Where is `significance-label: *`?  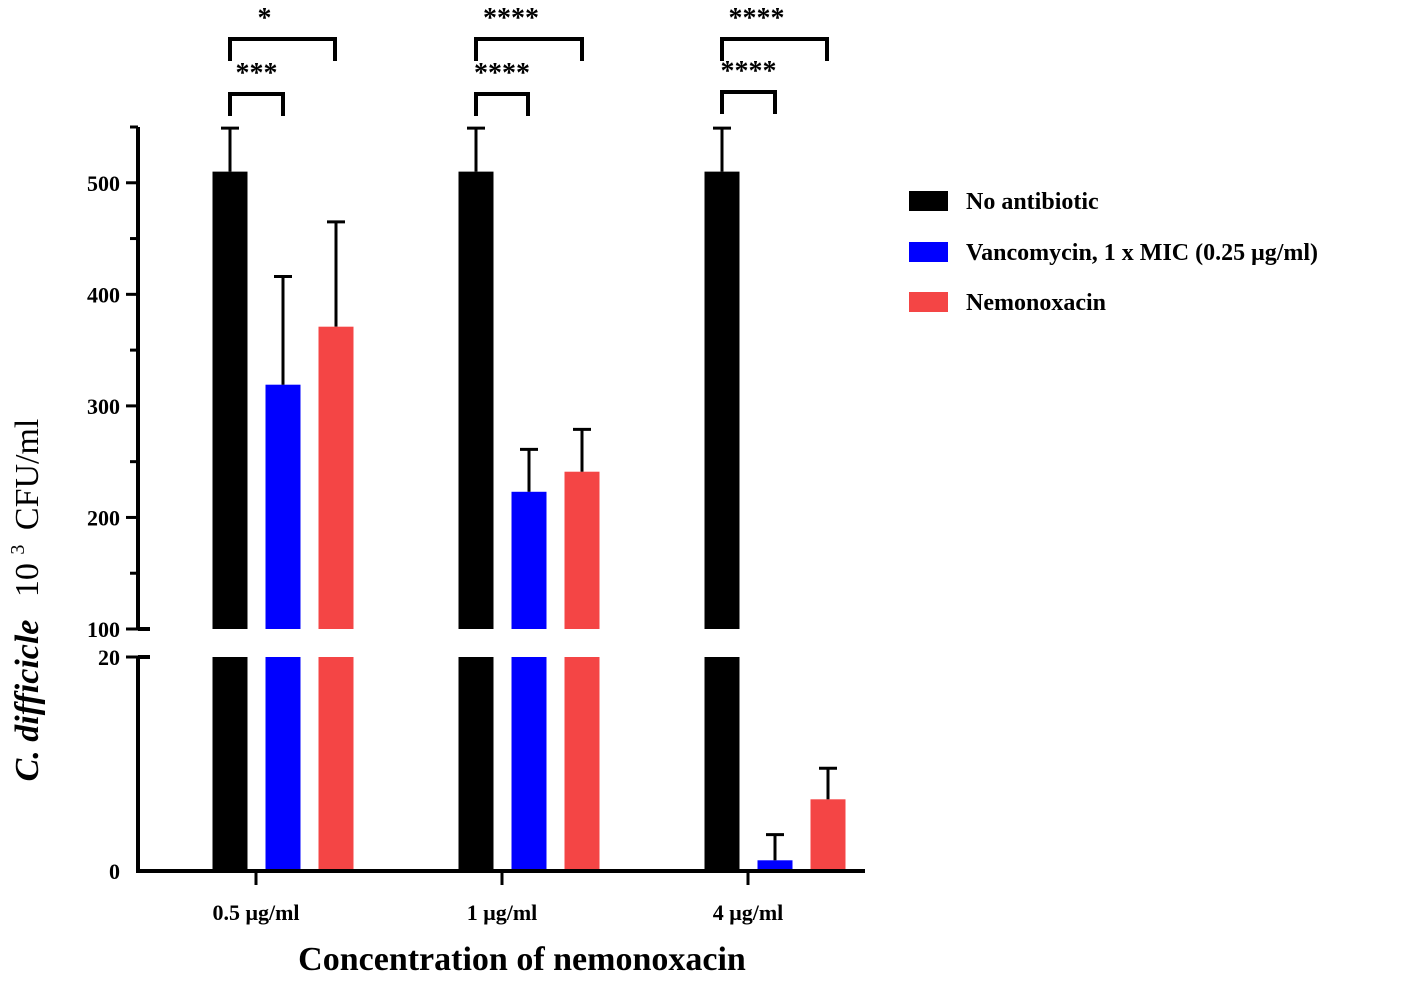 significance-label: * is located at coordinates (265, 18).